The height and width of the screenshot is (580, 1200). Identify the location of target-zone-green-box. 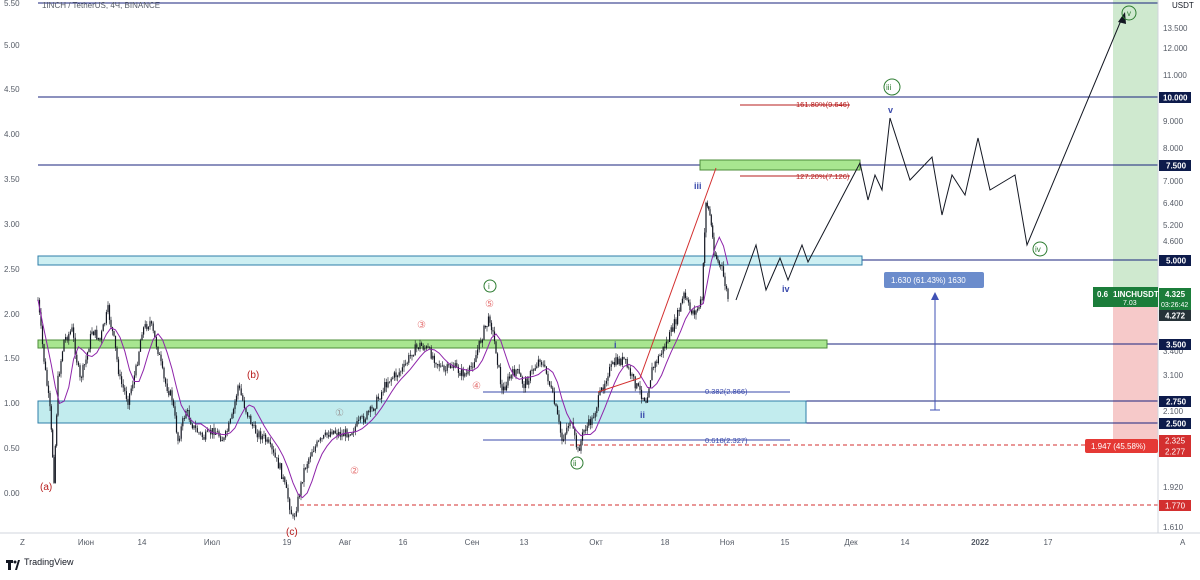
(780, 165).